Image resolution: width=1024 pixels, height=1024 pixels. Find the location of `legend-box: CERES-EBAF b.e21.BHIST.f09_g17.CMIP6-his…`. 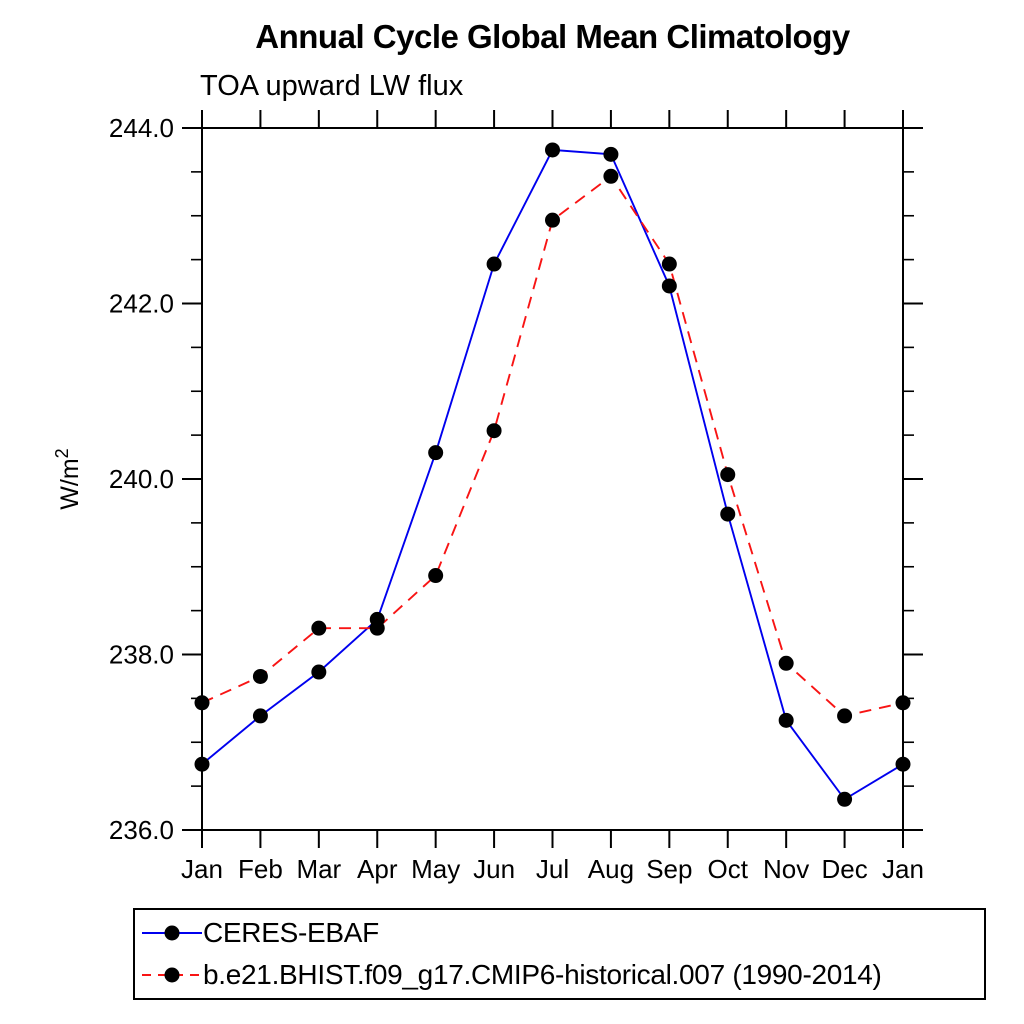

legend-box: CERES-EBAF b.e21.BHIST.f09_g17.CMIP6-his… is located at coordinates (559, 954).